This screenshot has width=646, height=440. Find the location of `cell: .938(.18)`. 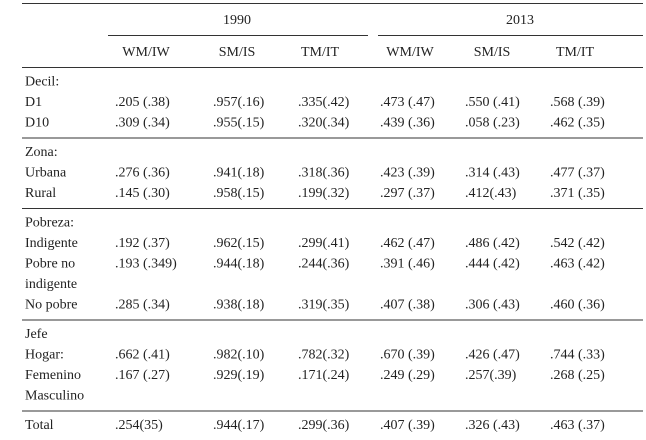

cell: .938(.18) is located at coordinates (239, 305).